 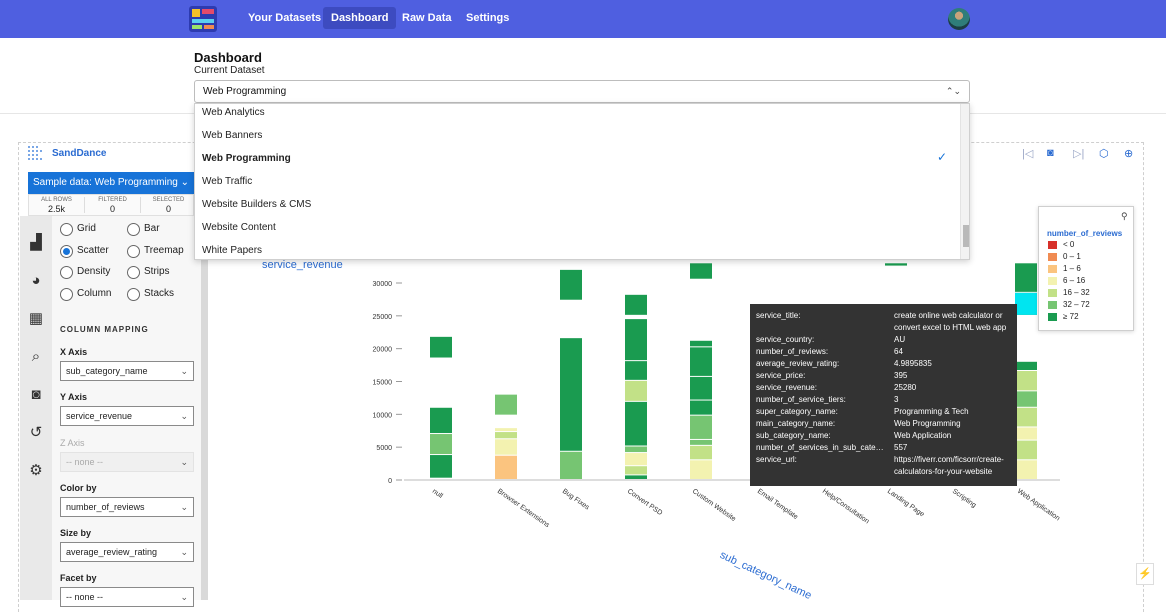 I want to click on cube-icon: ⬡, so click(x=1104, y=154).